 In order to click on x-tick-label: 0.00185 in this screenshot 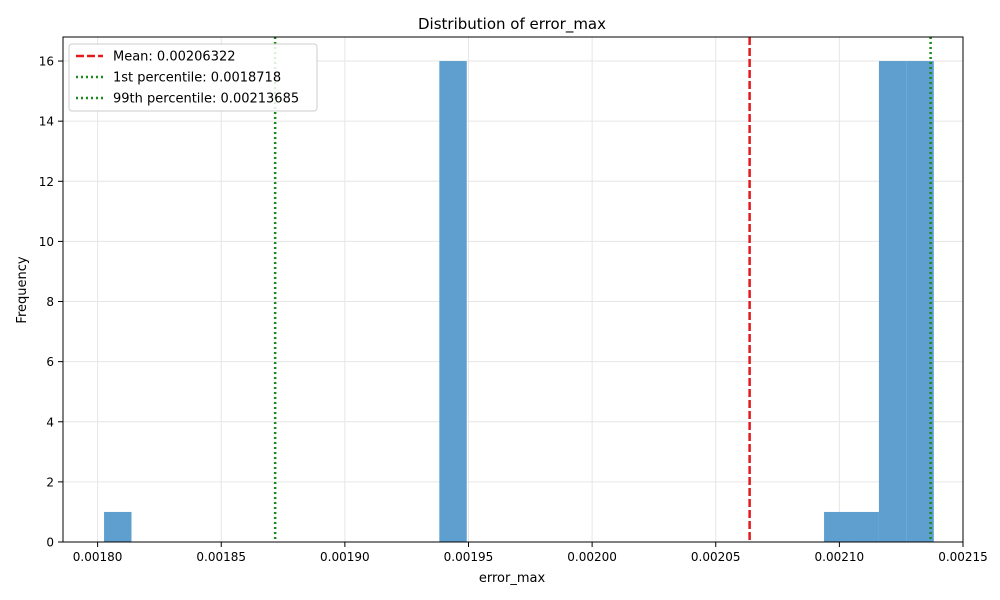, I will do `click(221, 557)`.